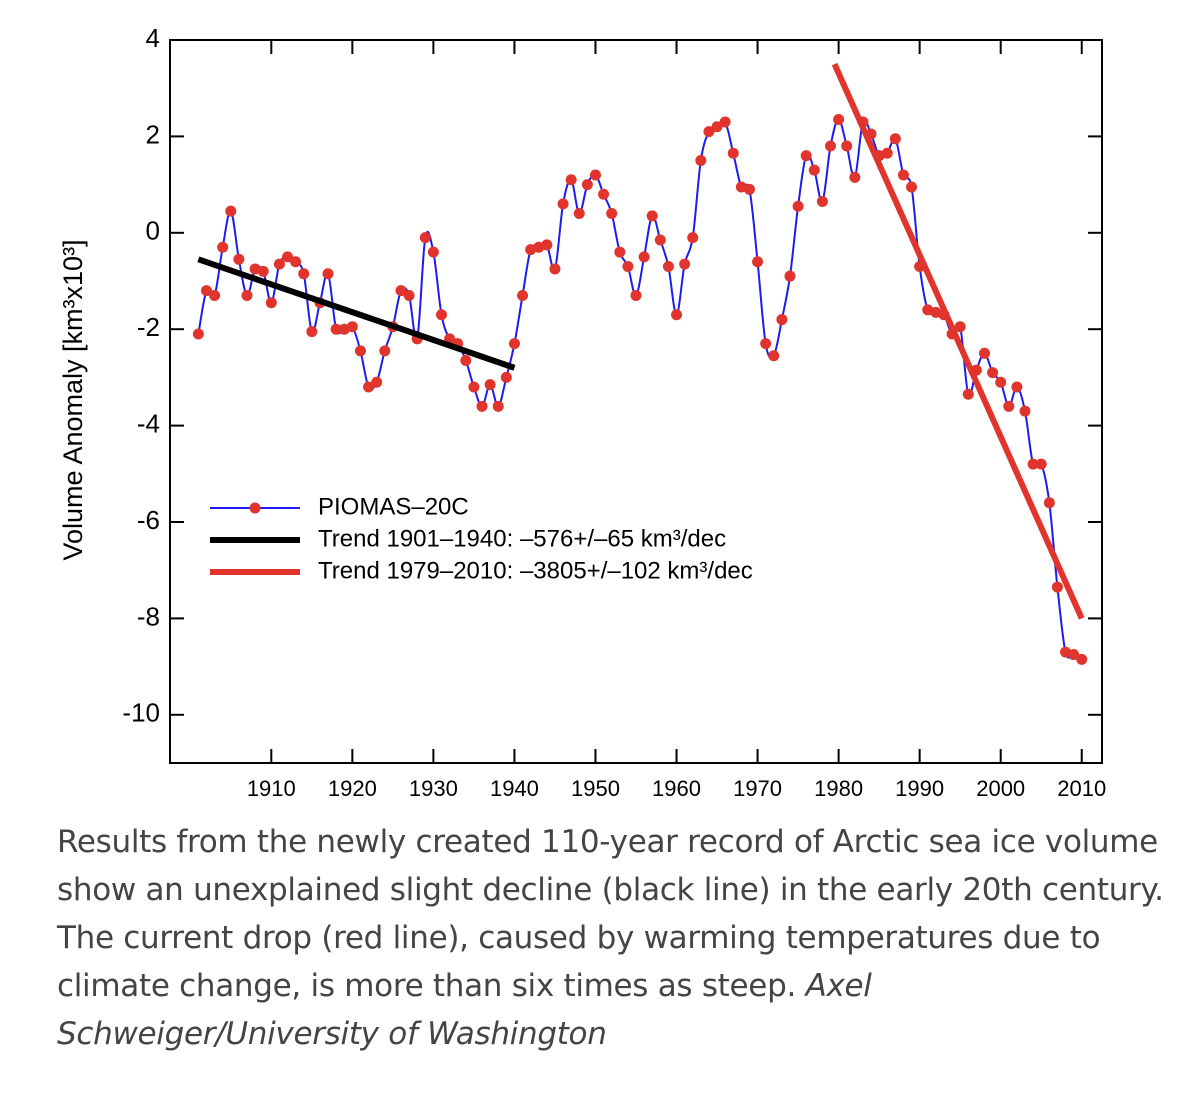 Image resolution: width=1200 pixels, height=1107 pixels. What do you see at coordinates (464, 1010) in the screenshot?
I see `credit: Axel Schweiger/University of Washington` at bounding box center [464, 1010].